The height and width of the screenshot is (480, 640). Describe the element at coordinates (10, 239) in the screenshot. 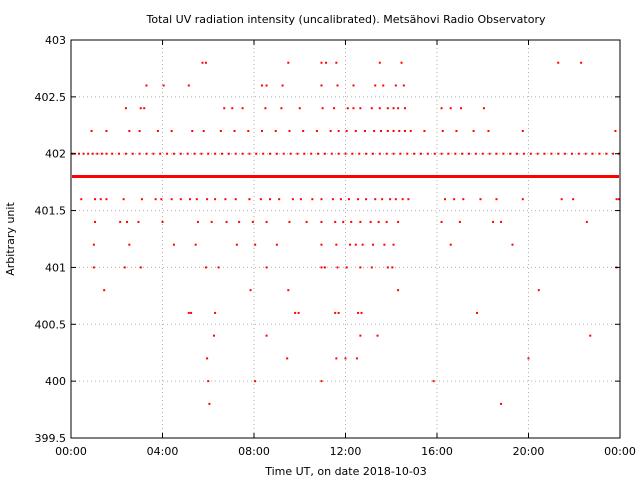

I see `y-axis-label: Arbitrary unit` at that location.